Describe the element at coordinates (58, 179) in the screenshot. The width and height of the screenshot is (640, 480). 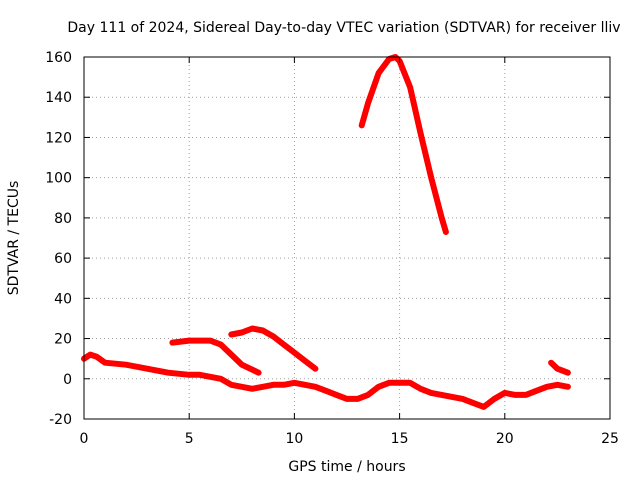
I see `y-tick-label: 100` at that location.